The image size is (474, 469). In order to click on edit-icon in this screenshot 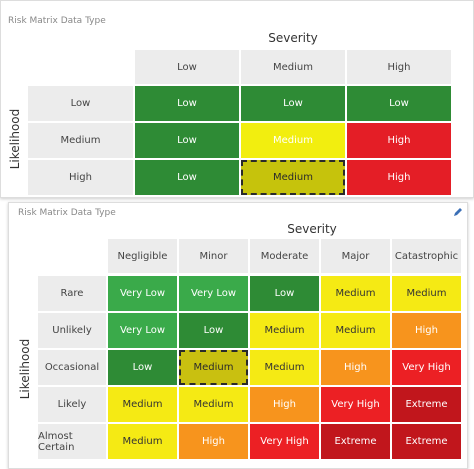, I will do `click(458, 212)`.